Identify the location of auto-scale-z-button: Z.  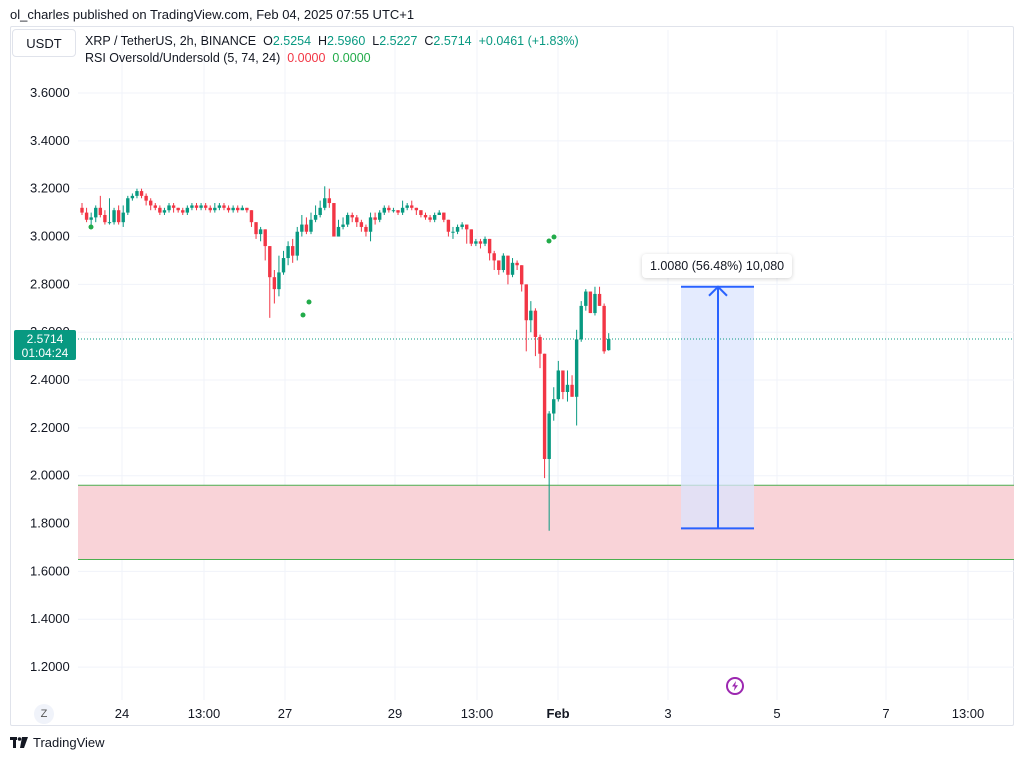
(44, 714).